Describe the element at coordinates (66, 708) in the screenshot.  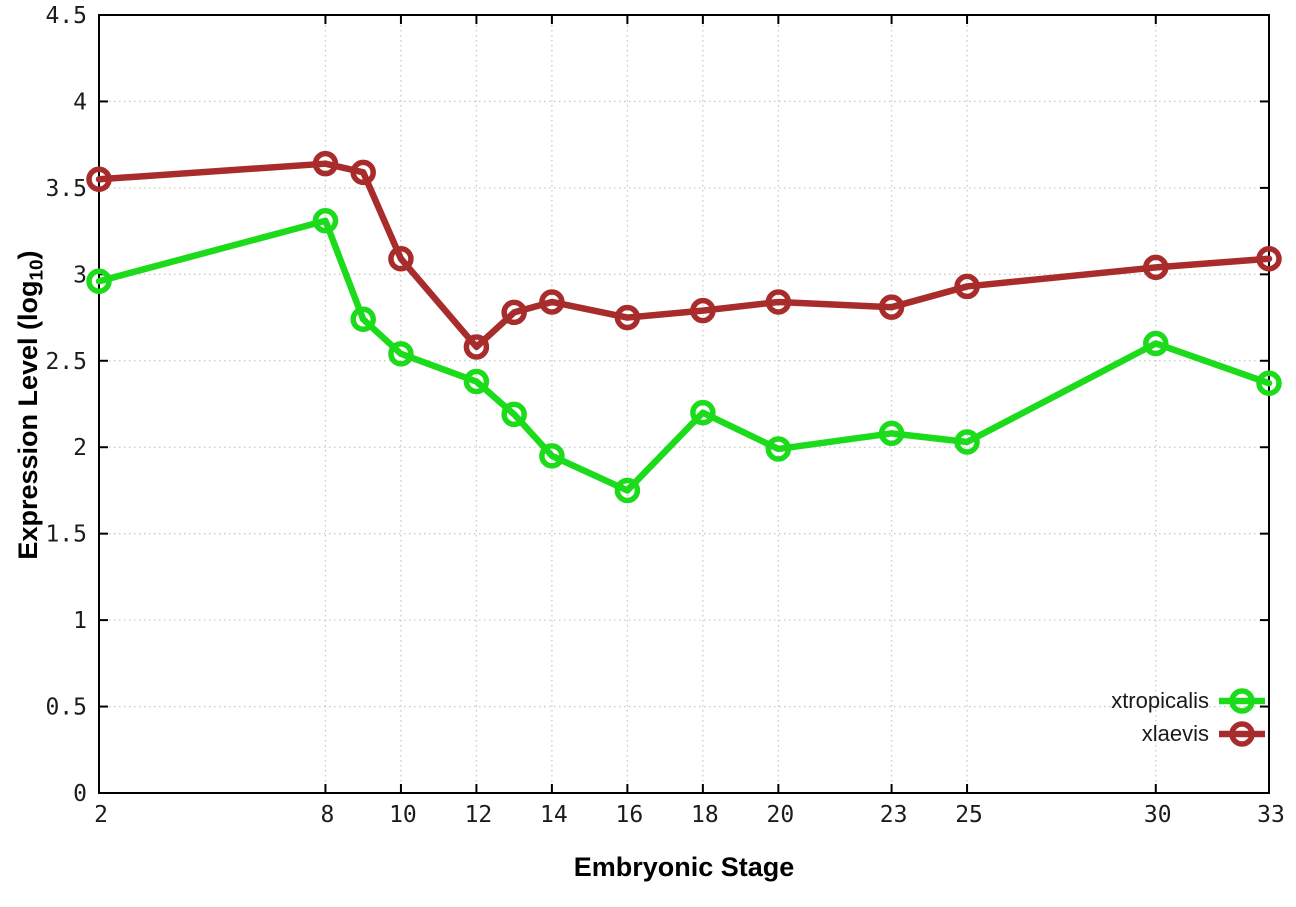
I see `y-tick-label: 0.5` at that location.